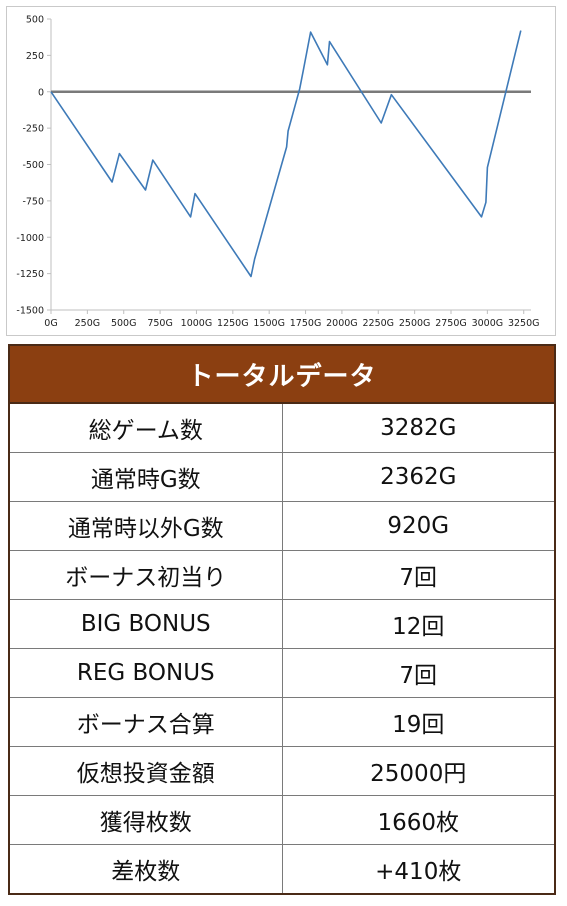 Image resolution: width=567 pixels, height=906 pixels. I want to click on row-value: 25000円, so click(418, 771).